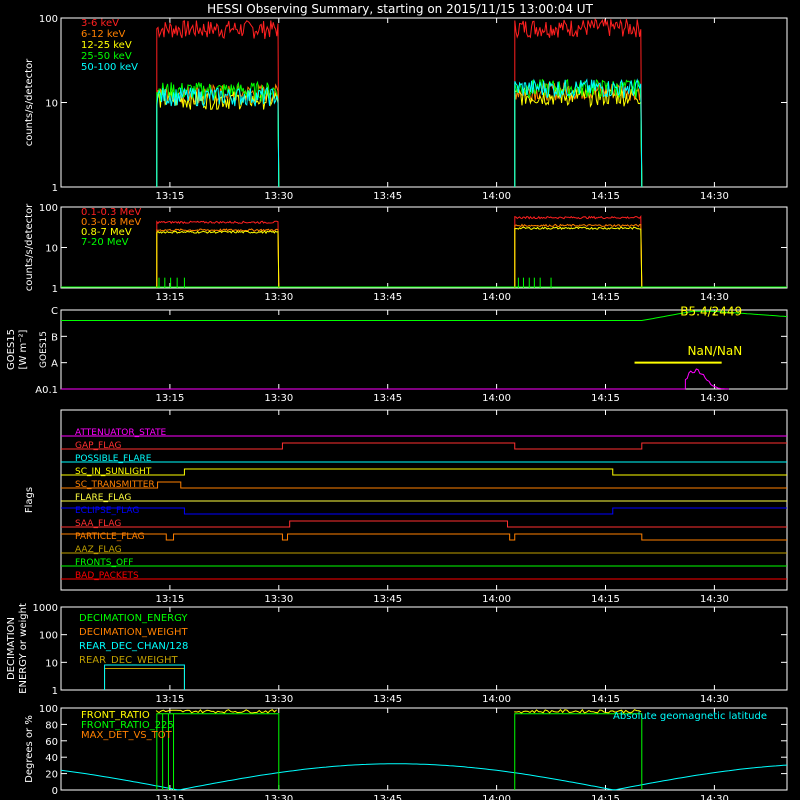 The image size is (800, 800). Describe the element at coordinates (98, 524) in the screenshot. I see `flag-label: SAA_FLAG` at that location.